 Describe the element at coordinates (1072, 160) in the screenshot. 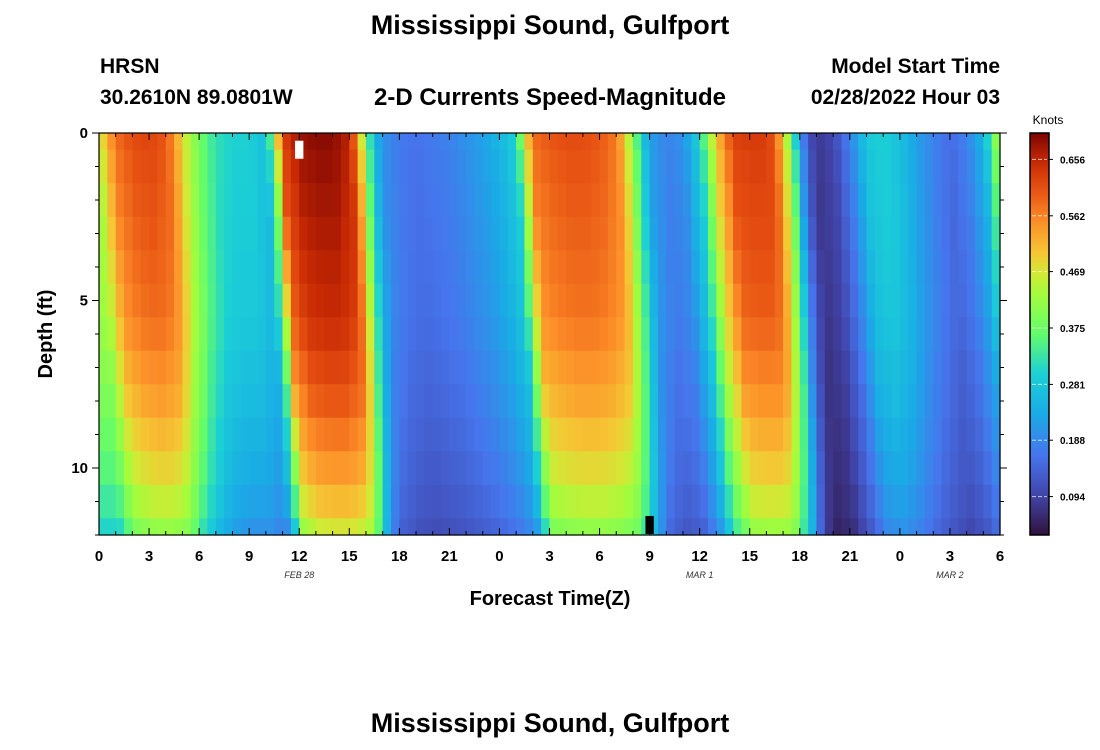

I see `colorbar-tick-label: 0.656` at that location.